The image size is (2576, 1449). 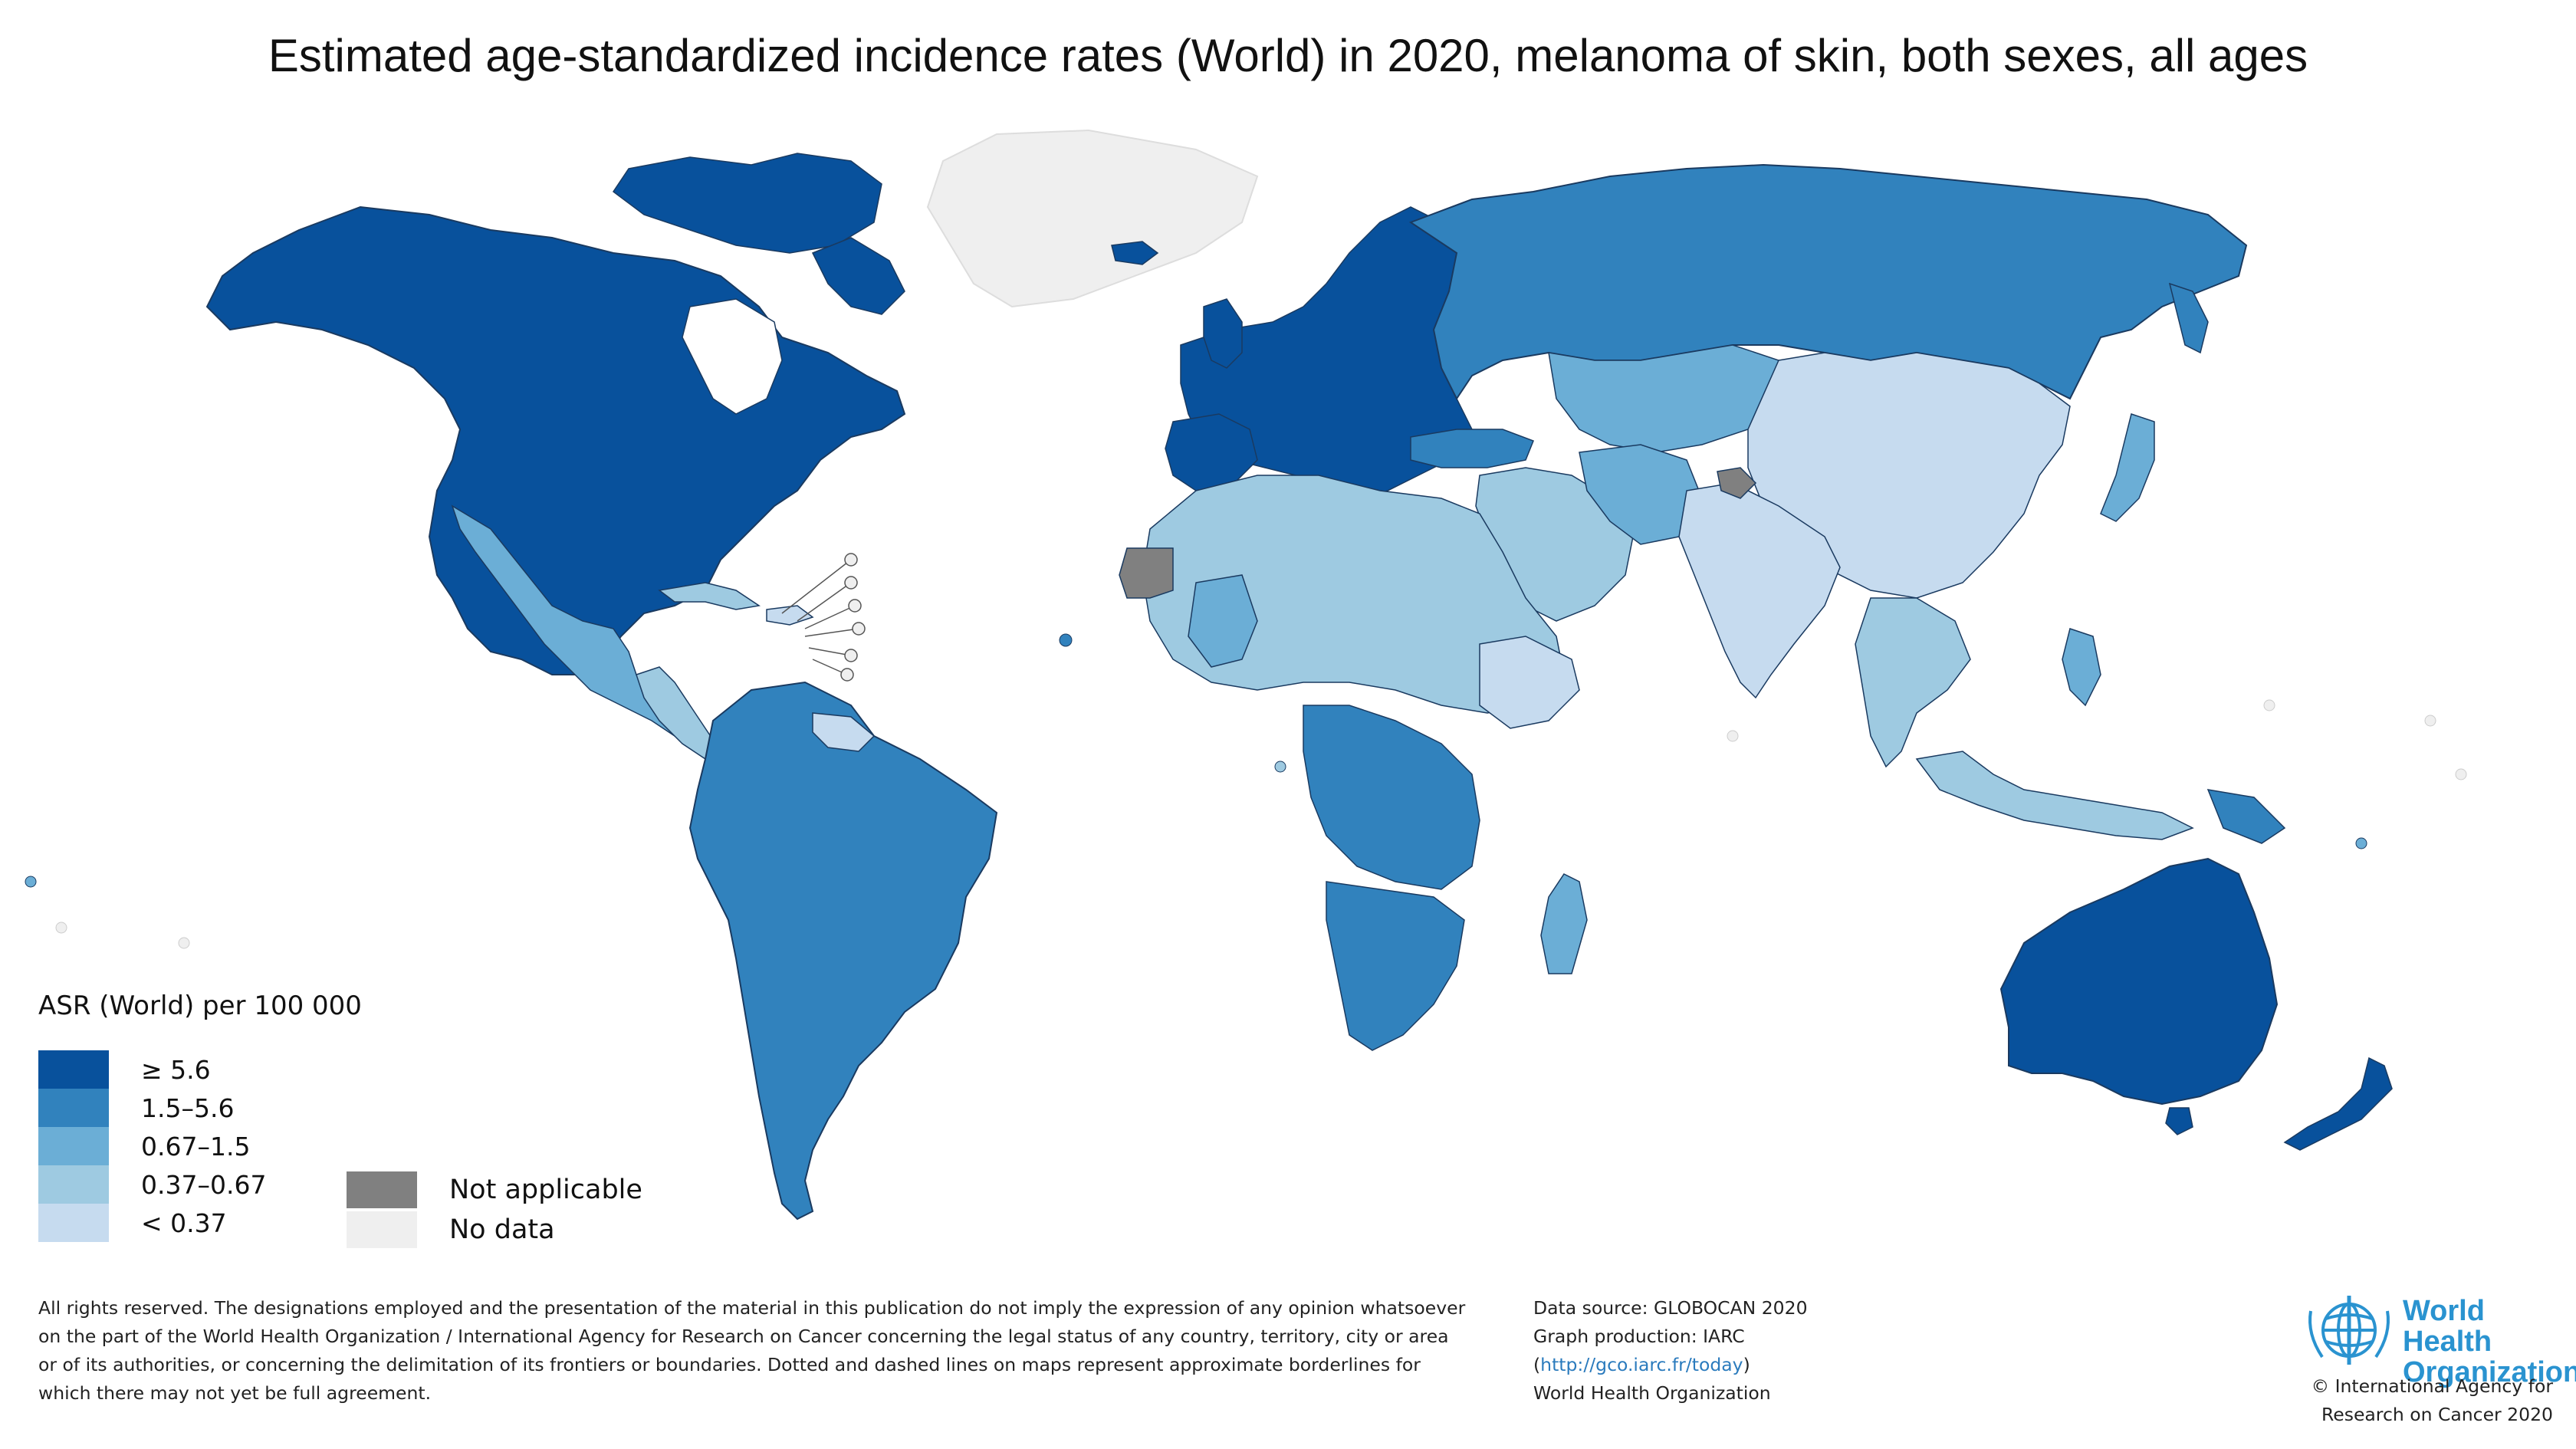 What do you see at coordinates (125, 1069) in the screenshot?
I see `legend-row: ≥ 5.6` at bounding box center [125, 1069].